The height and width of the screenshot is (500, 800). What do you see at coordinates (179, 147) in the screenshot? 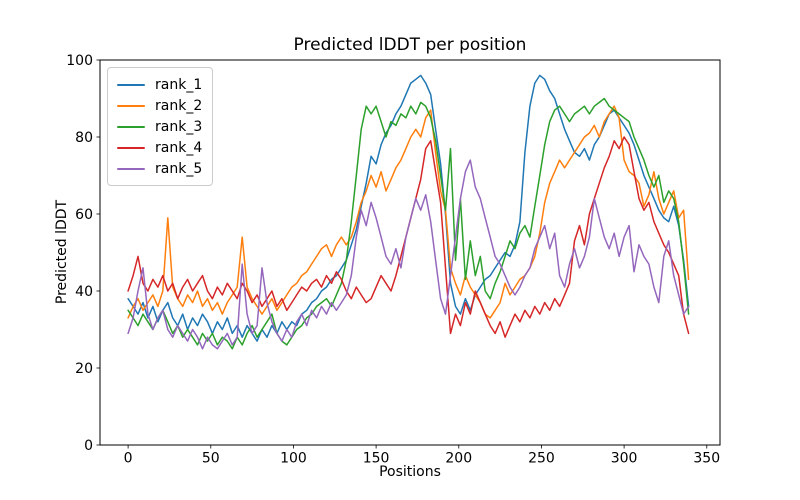
I see `legend-label: rank_4` at bounding box center [179, 147].